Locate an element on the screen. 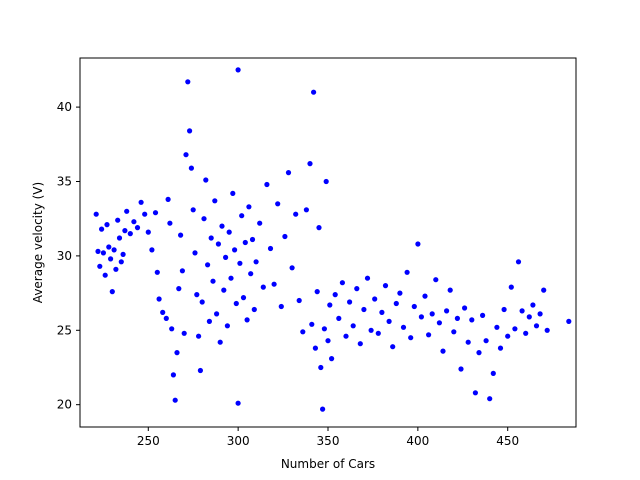  y-tick-label: 25 is located at coordinates (64, 330).